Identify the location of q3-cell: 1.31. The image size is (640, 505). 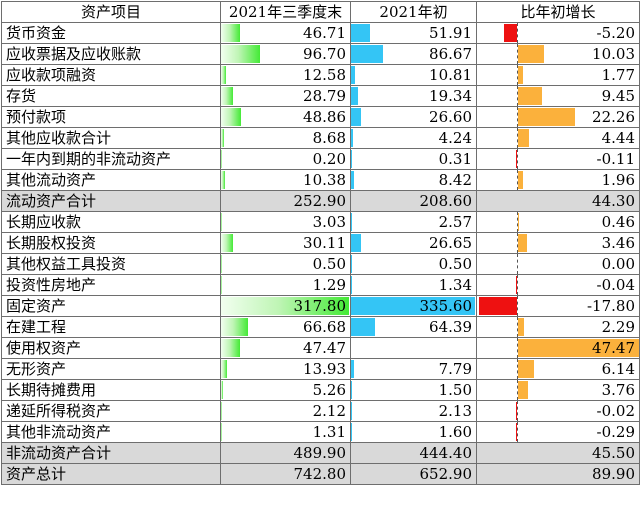
(285, 432).